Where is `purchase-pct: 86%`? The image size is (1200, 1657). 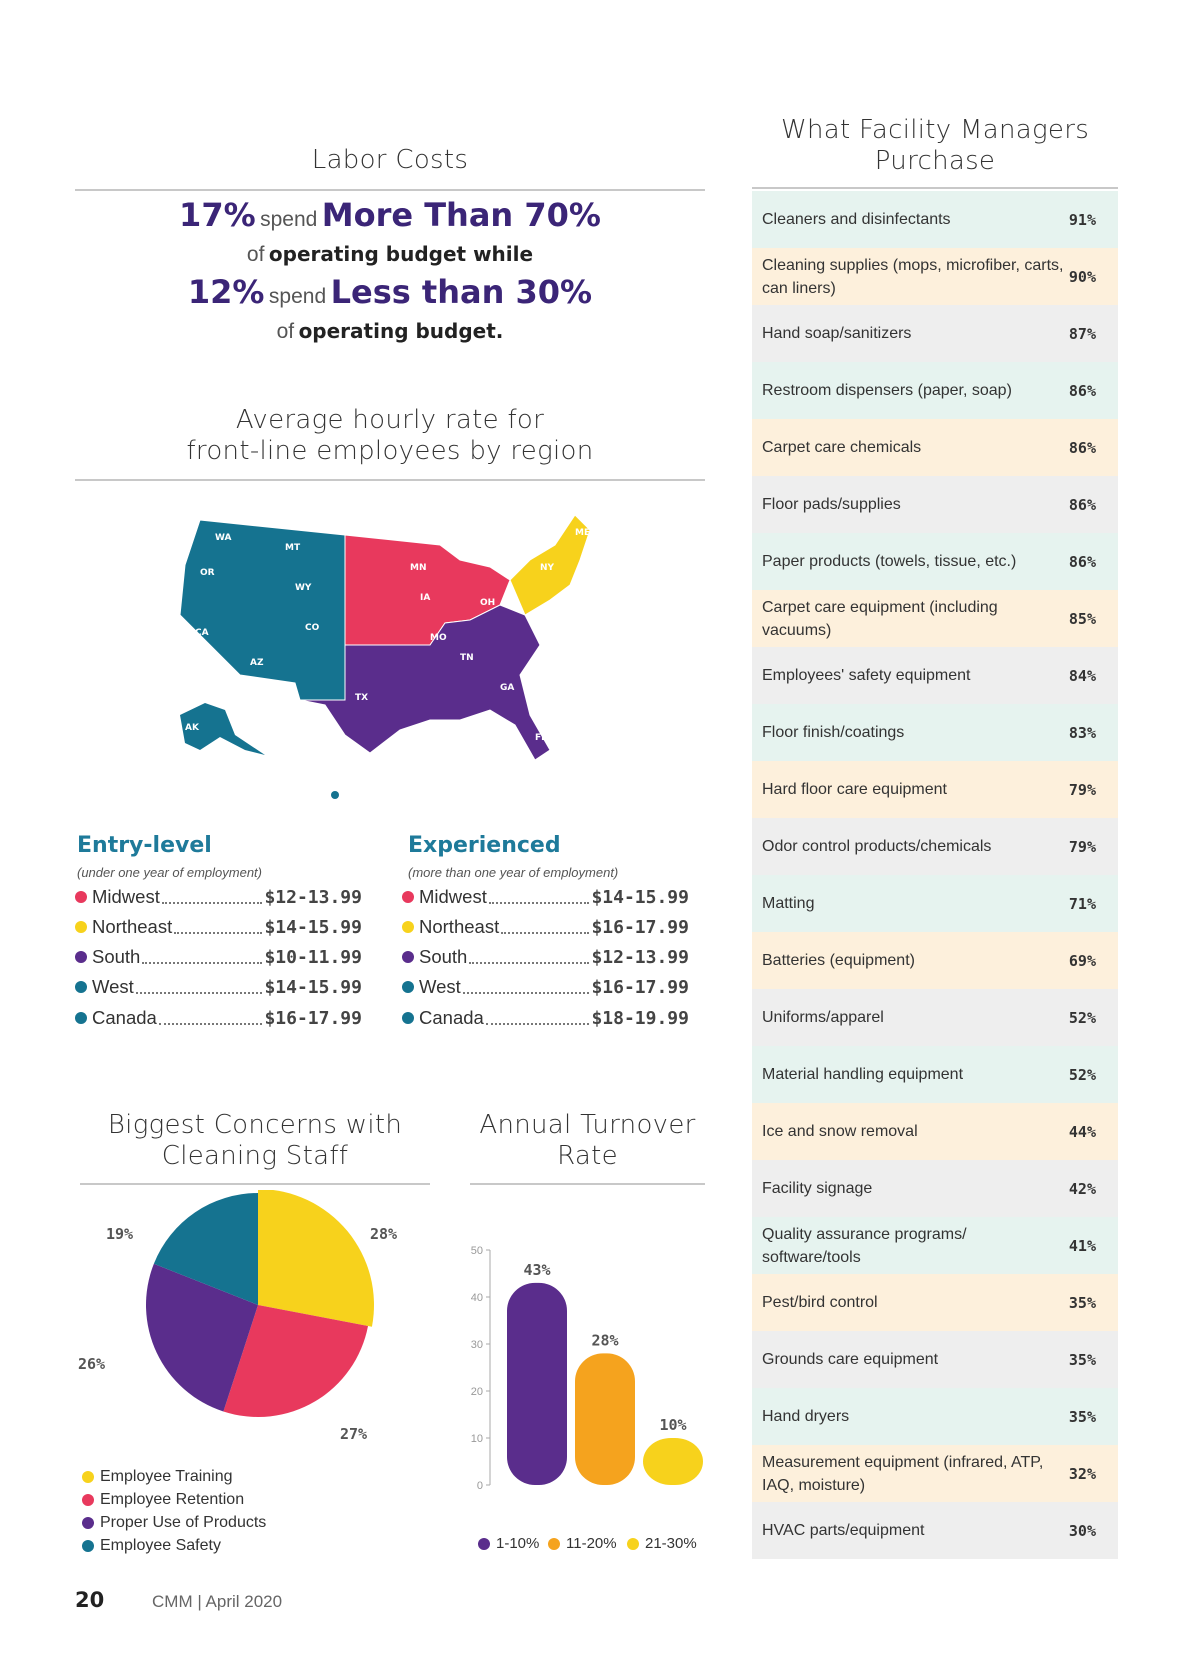 purchase-pct: 86% is located at coordinates (1082, 504).